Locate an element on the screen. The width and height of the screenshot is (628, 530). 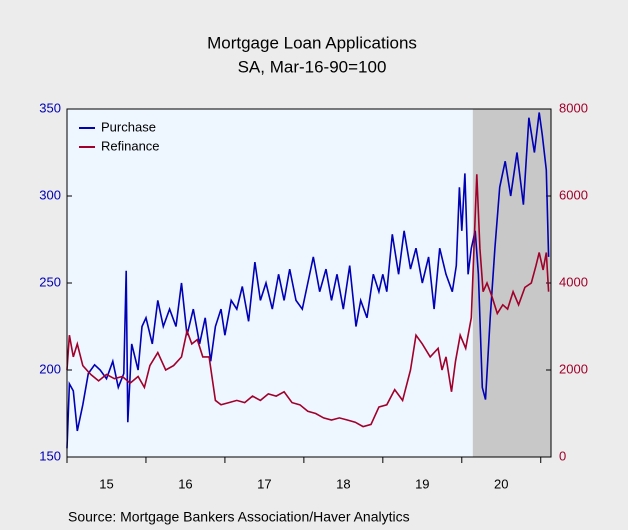
x-tick-label: 18 is located at coordinates (343, 483).